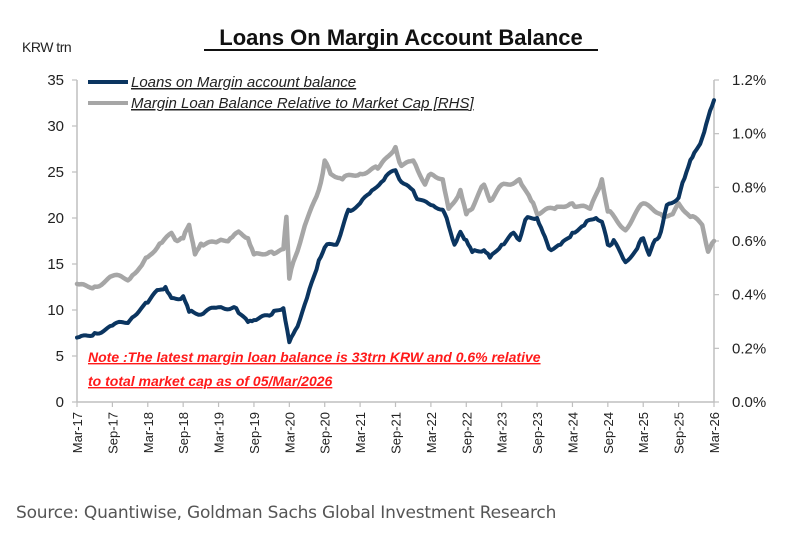  I want to click on x-tick-label: Sep-25, so click(679, 433).